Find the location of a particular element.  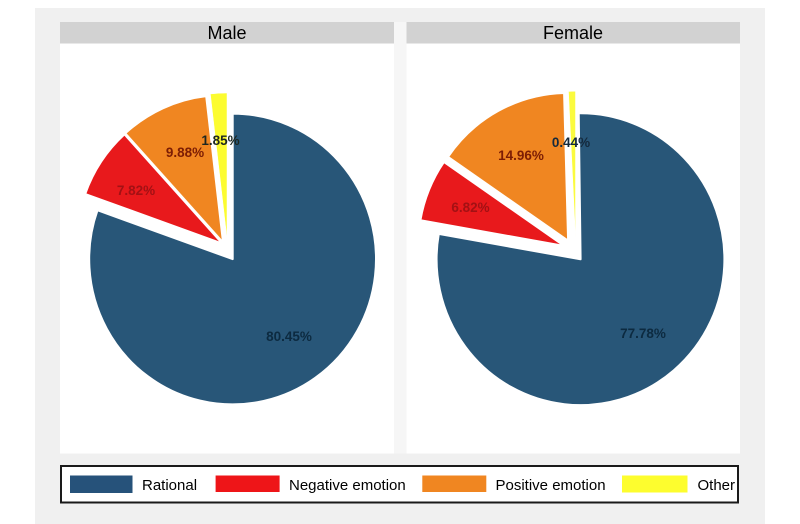

svg-text: Negative emotion is located at coordinates (347, 485).